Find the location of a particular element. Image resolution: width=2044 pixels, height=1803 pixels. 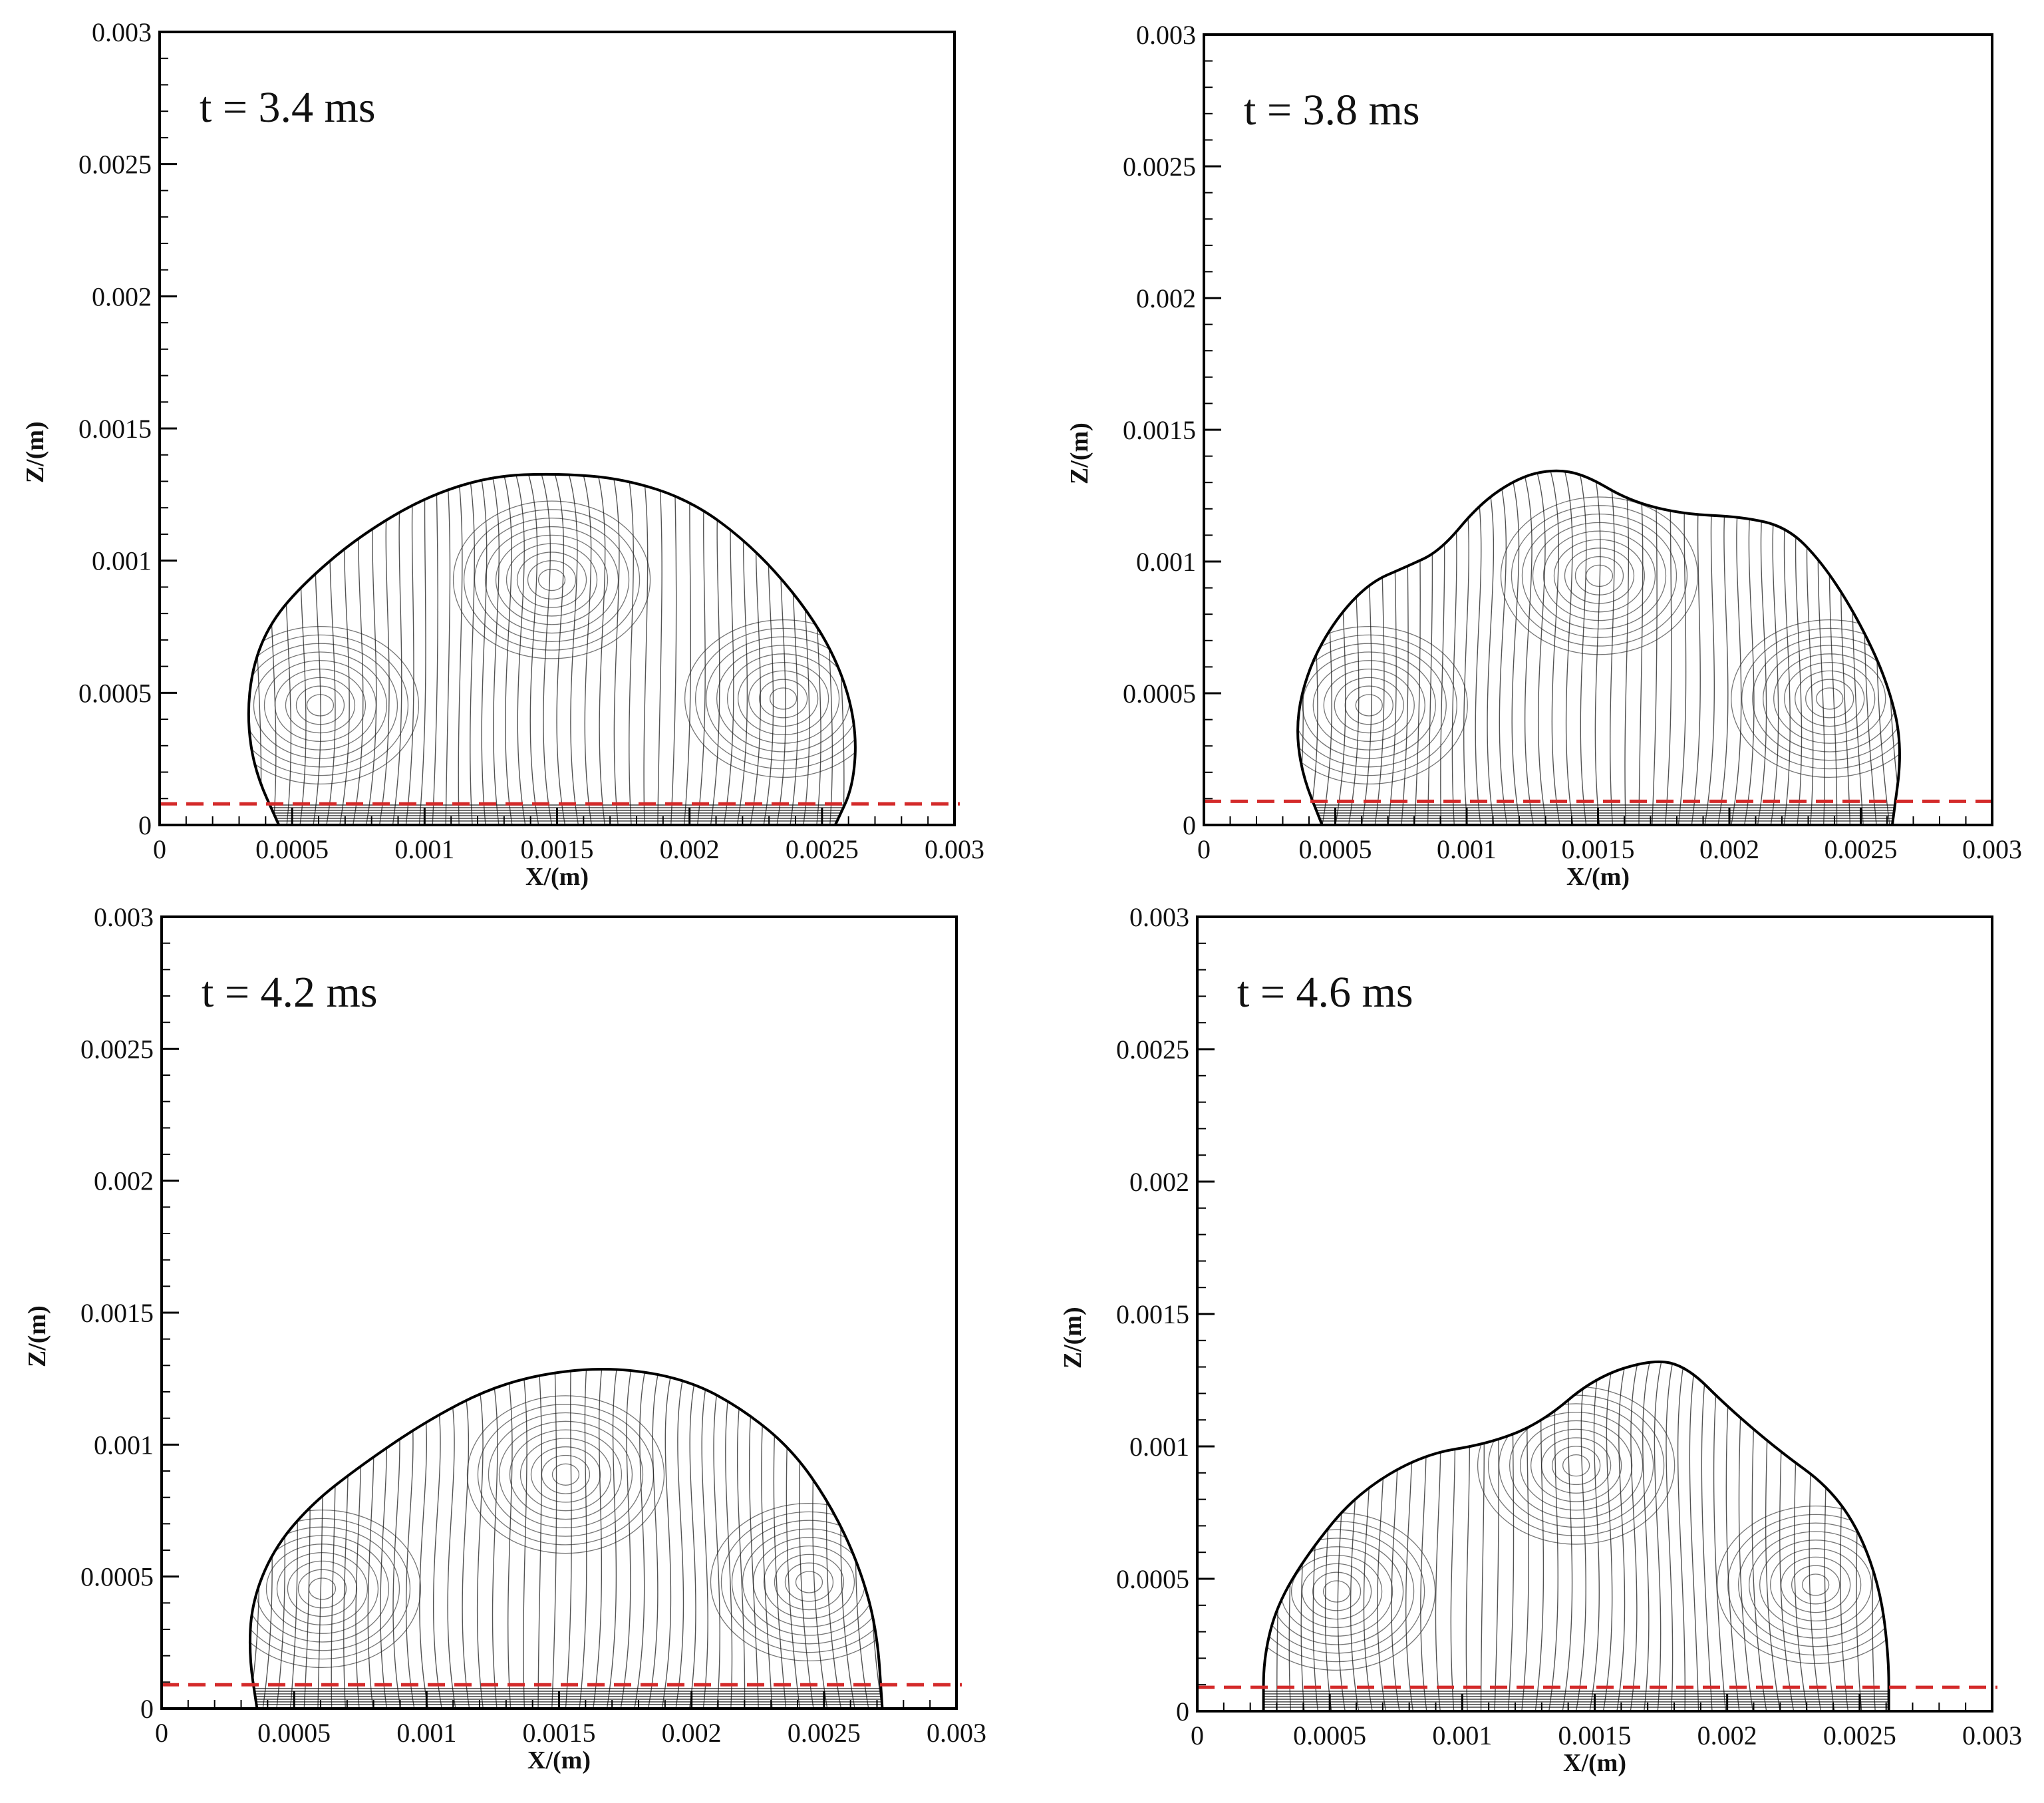

time-label: t = 3.8 ms is located at coordinates (1332, 110).